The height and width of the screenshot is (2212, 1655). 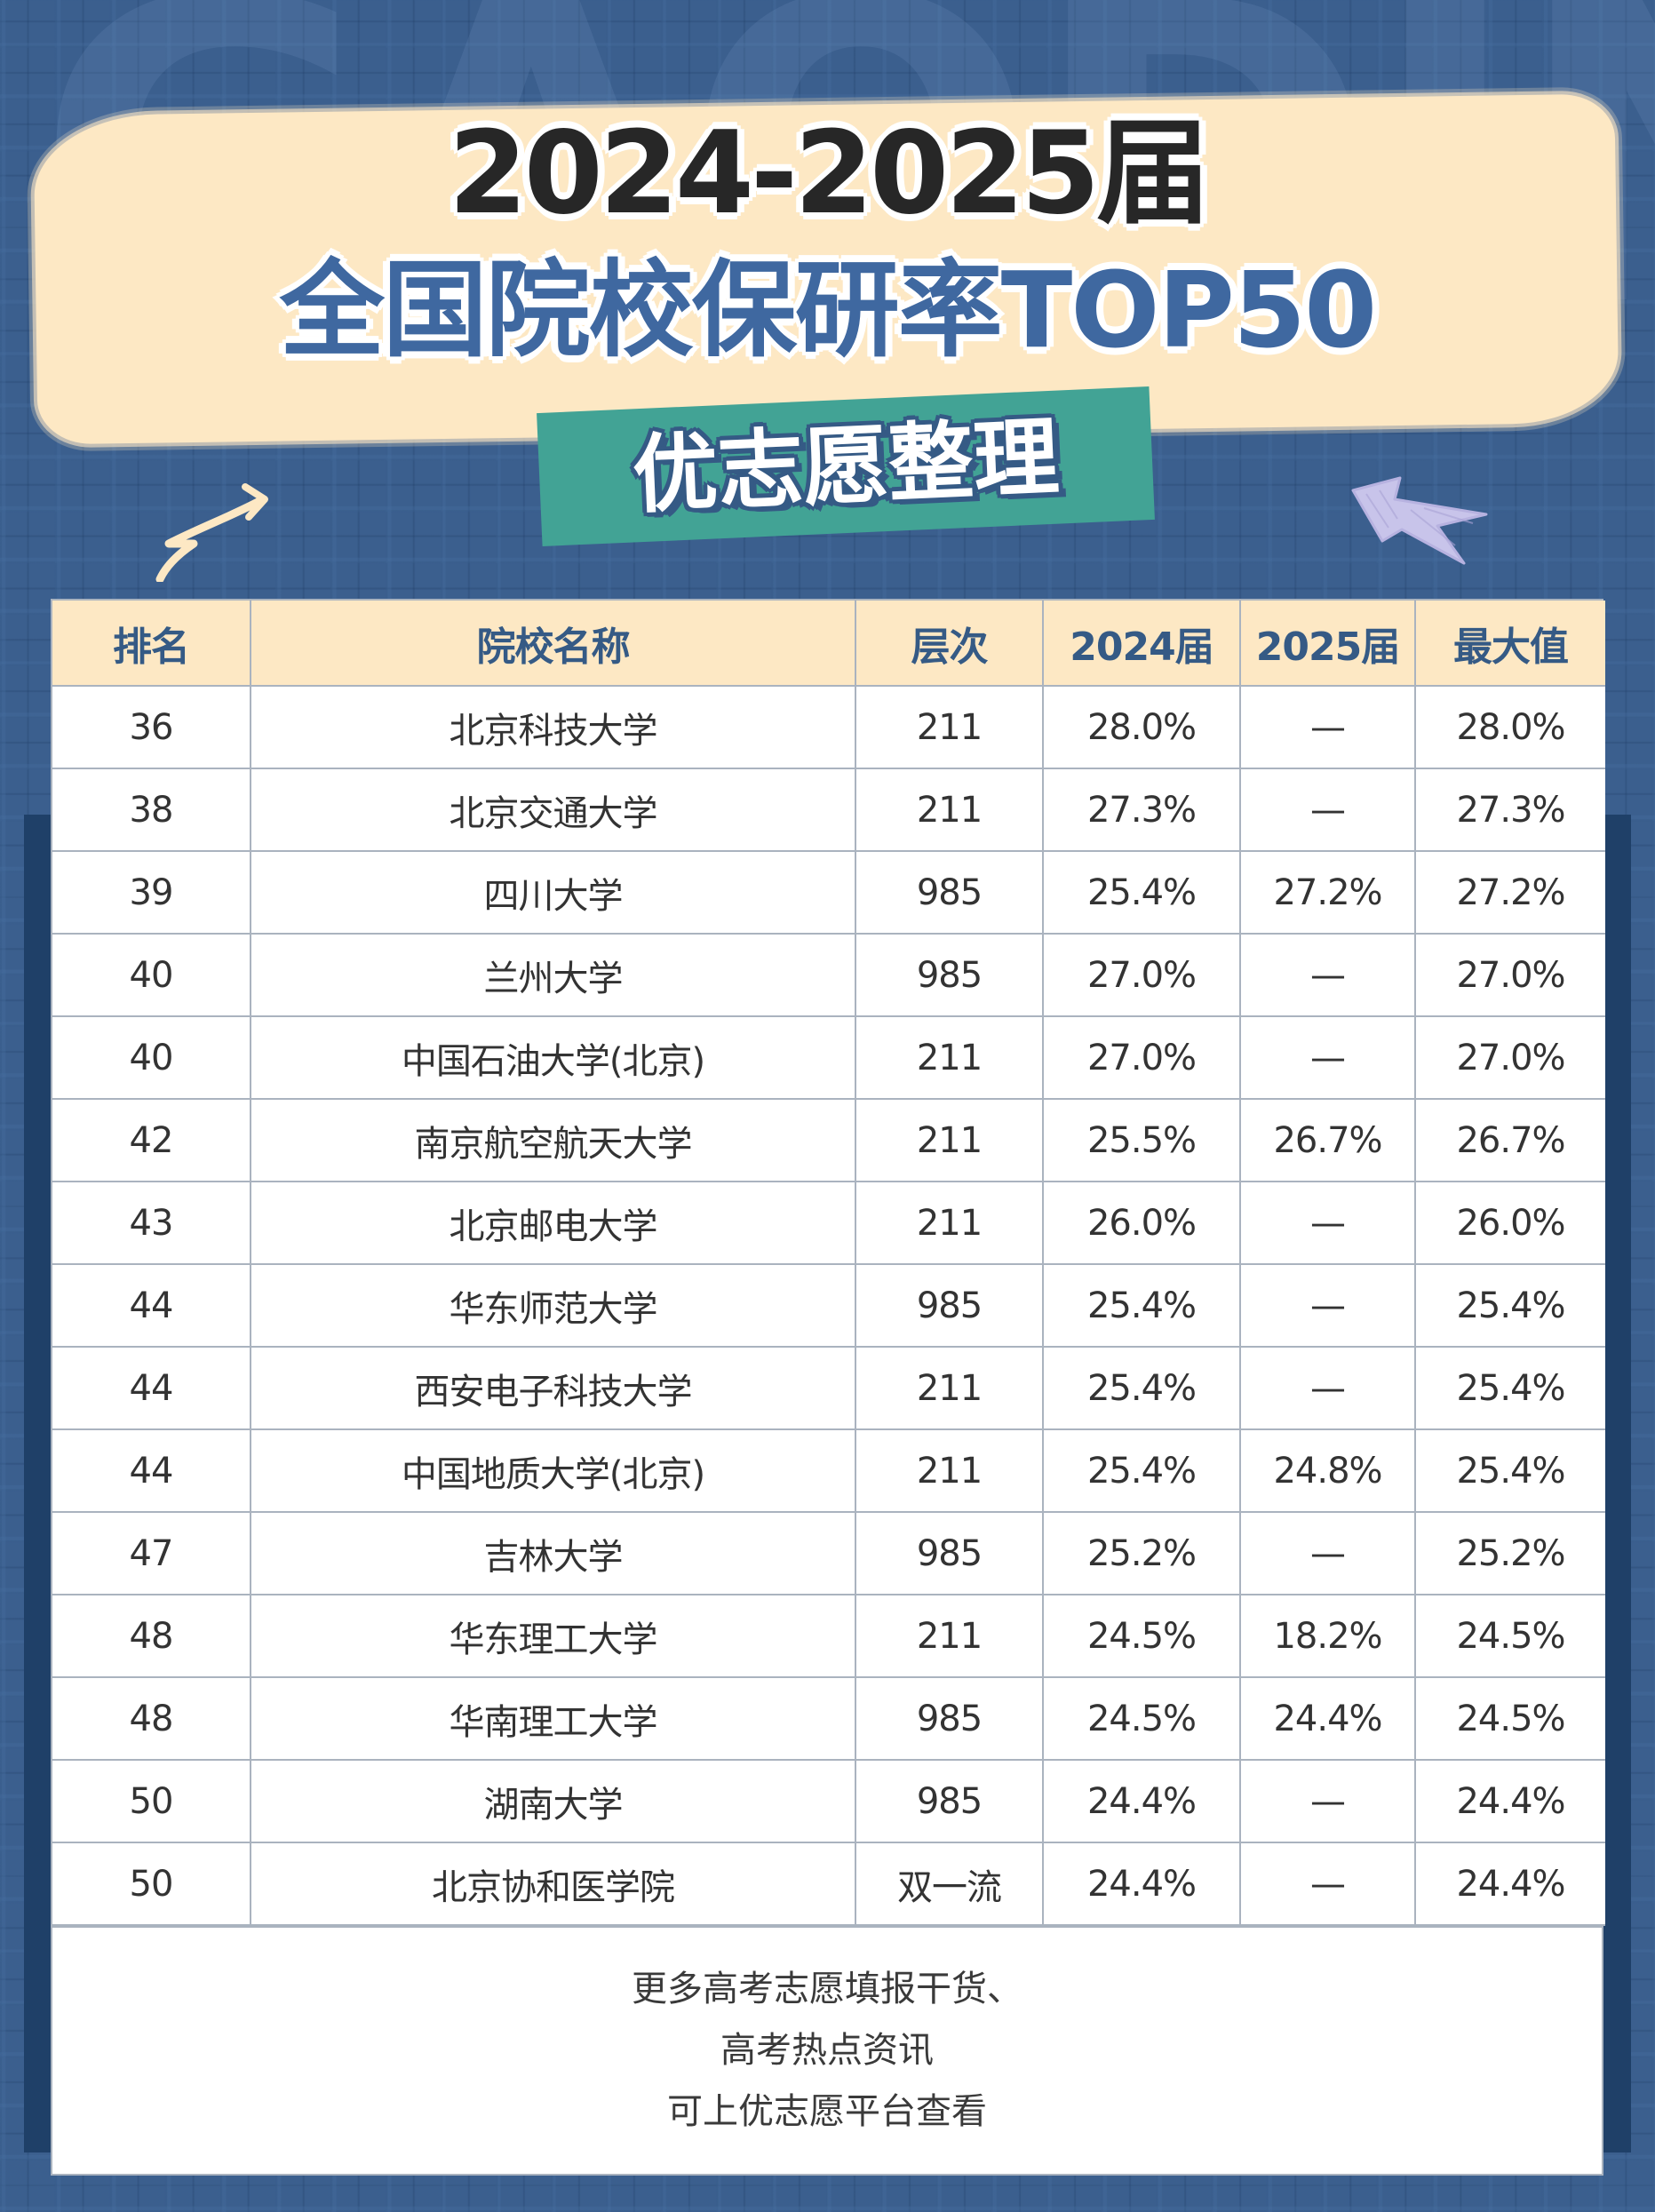 I want to click on footer-line: 可上优志愿平台查看, so click(x=827, y=2112).